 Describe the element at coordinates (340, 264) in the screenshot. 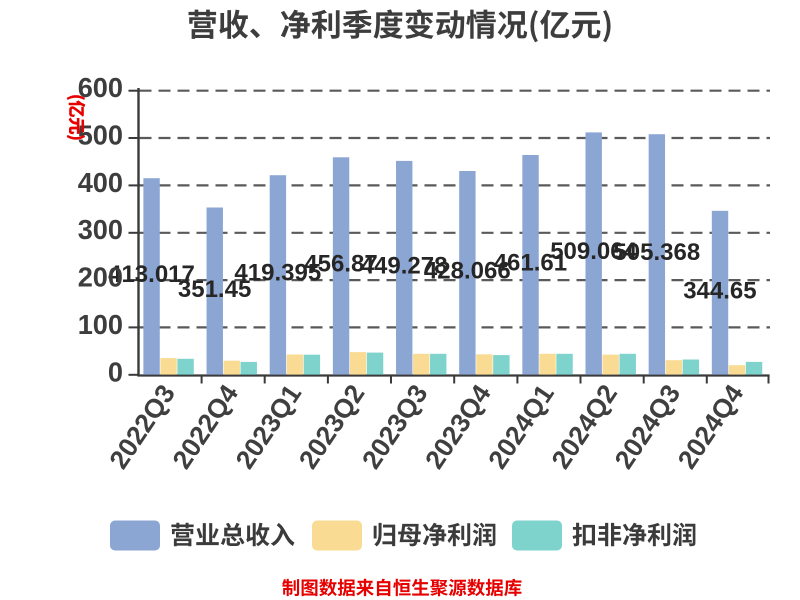

I see `svg-text: 456.87` at that location.